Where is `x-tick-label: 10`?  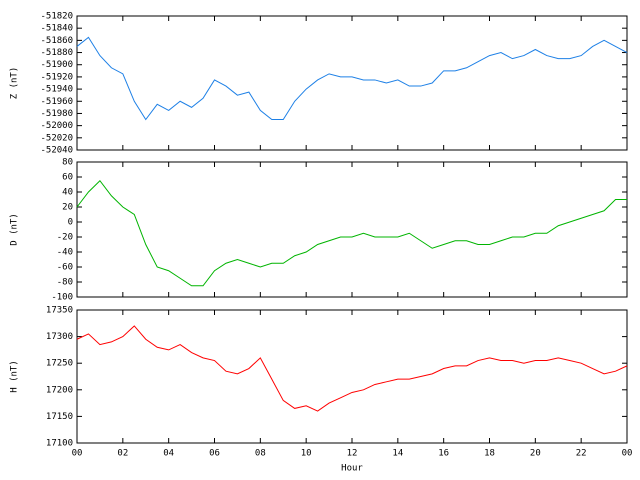 x-tick-label: 10 is located at coordinates (306, 454).